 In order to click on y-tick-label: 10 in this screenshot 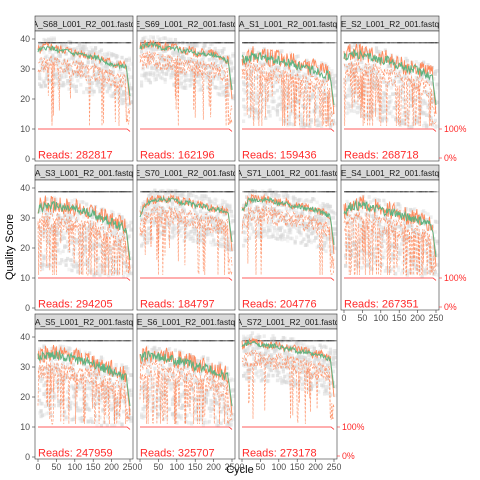, I will do `click(25, 278)`.